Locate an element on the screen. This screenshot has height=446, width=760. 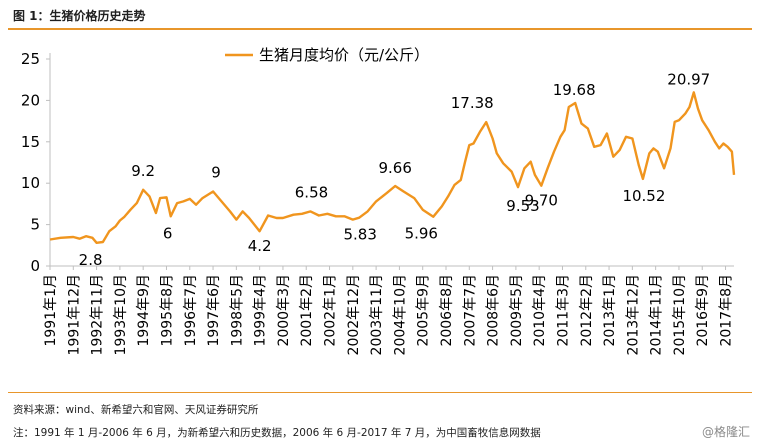
x-tick-label: 1999年4月 is located at coordinates (261, 310).